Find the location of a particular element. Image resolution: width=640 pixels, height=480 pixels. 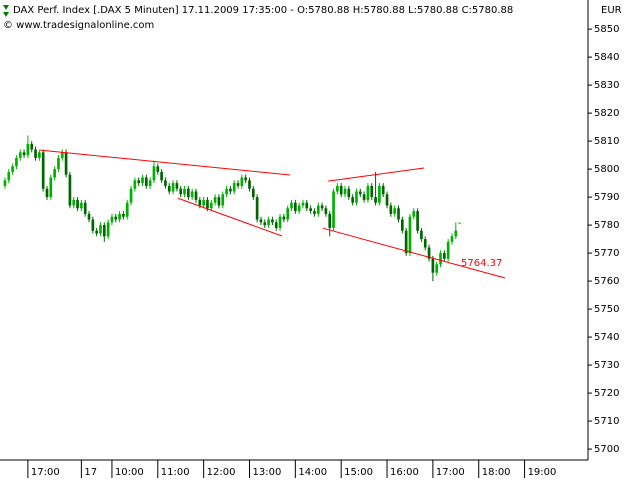

x-tick-label: 15:00 is located at coordinates (358, 472).